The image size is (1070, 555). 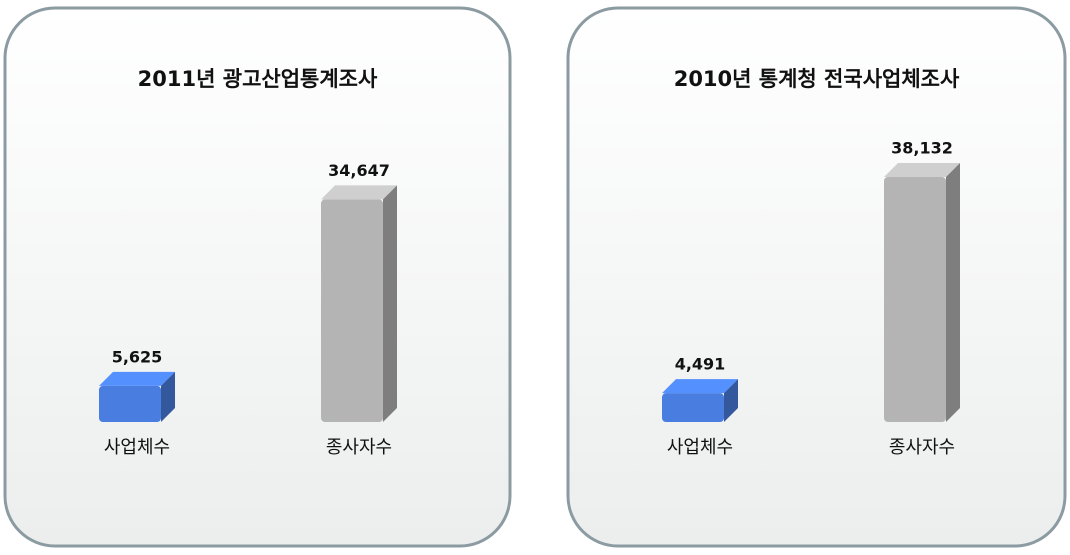 What do you see at coordinates (258, 79) in the screenshot?
I see `chart-title: 2011년 광고산업통계조사` at bounding box center [258, 79].